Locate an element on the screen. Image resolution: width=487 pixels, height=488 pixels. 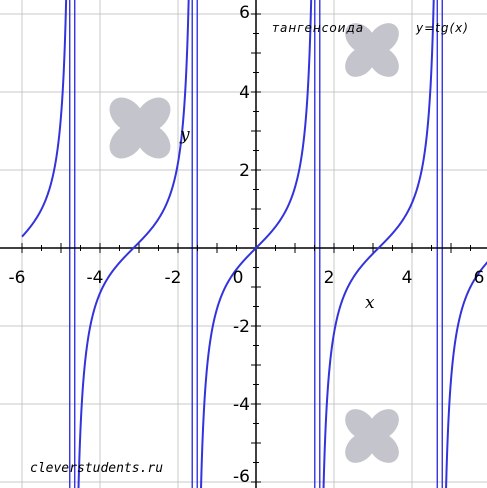
x-tick-label: -2 is located at coordinates (173, 278).